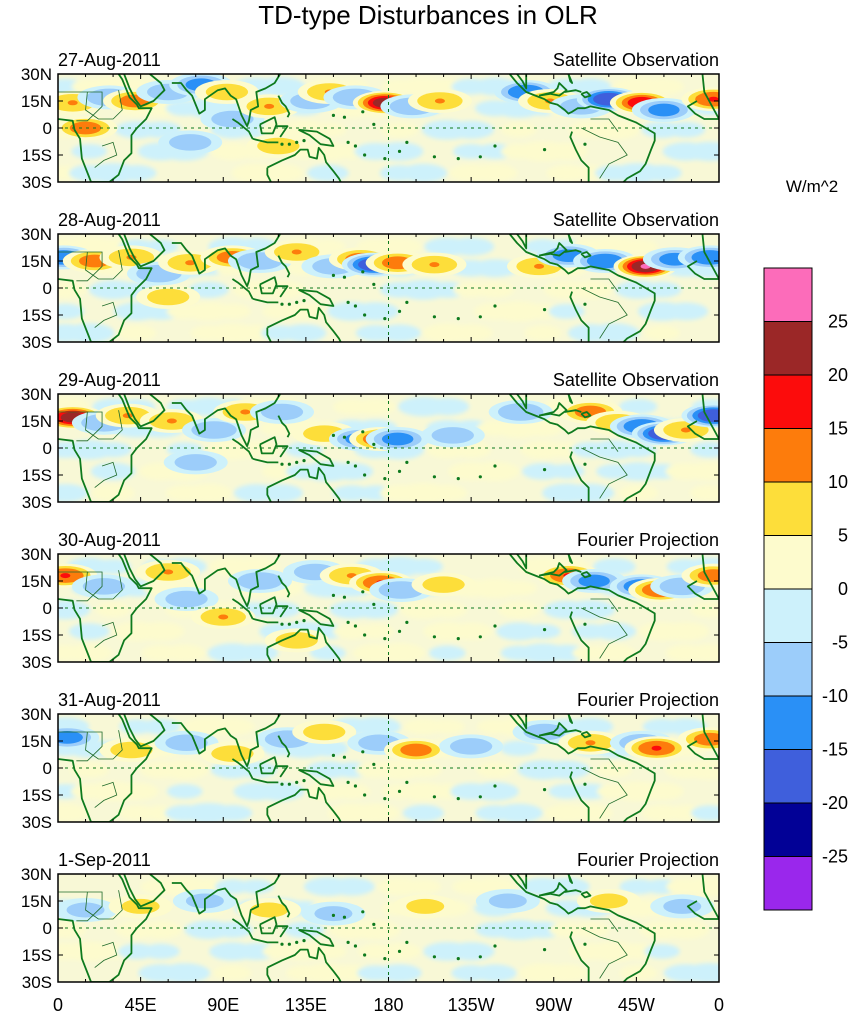 The height and width of the screenshot is (1023, 859). What do you see at coordinates (37, 155) in the screenshot?
I see `y-tick-label: 15S` at bounding box center [37, 155].